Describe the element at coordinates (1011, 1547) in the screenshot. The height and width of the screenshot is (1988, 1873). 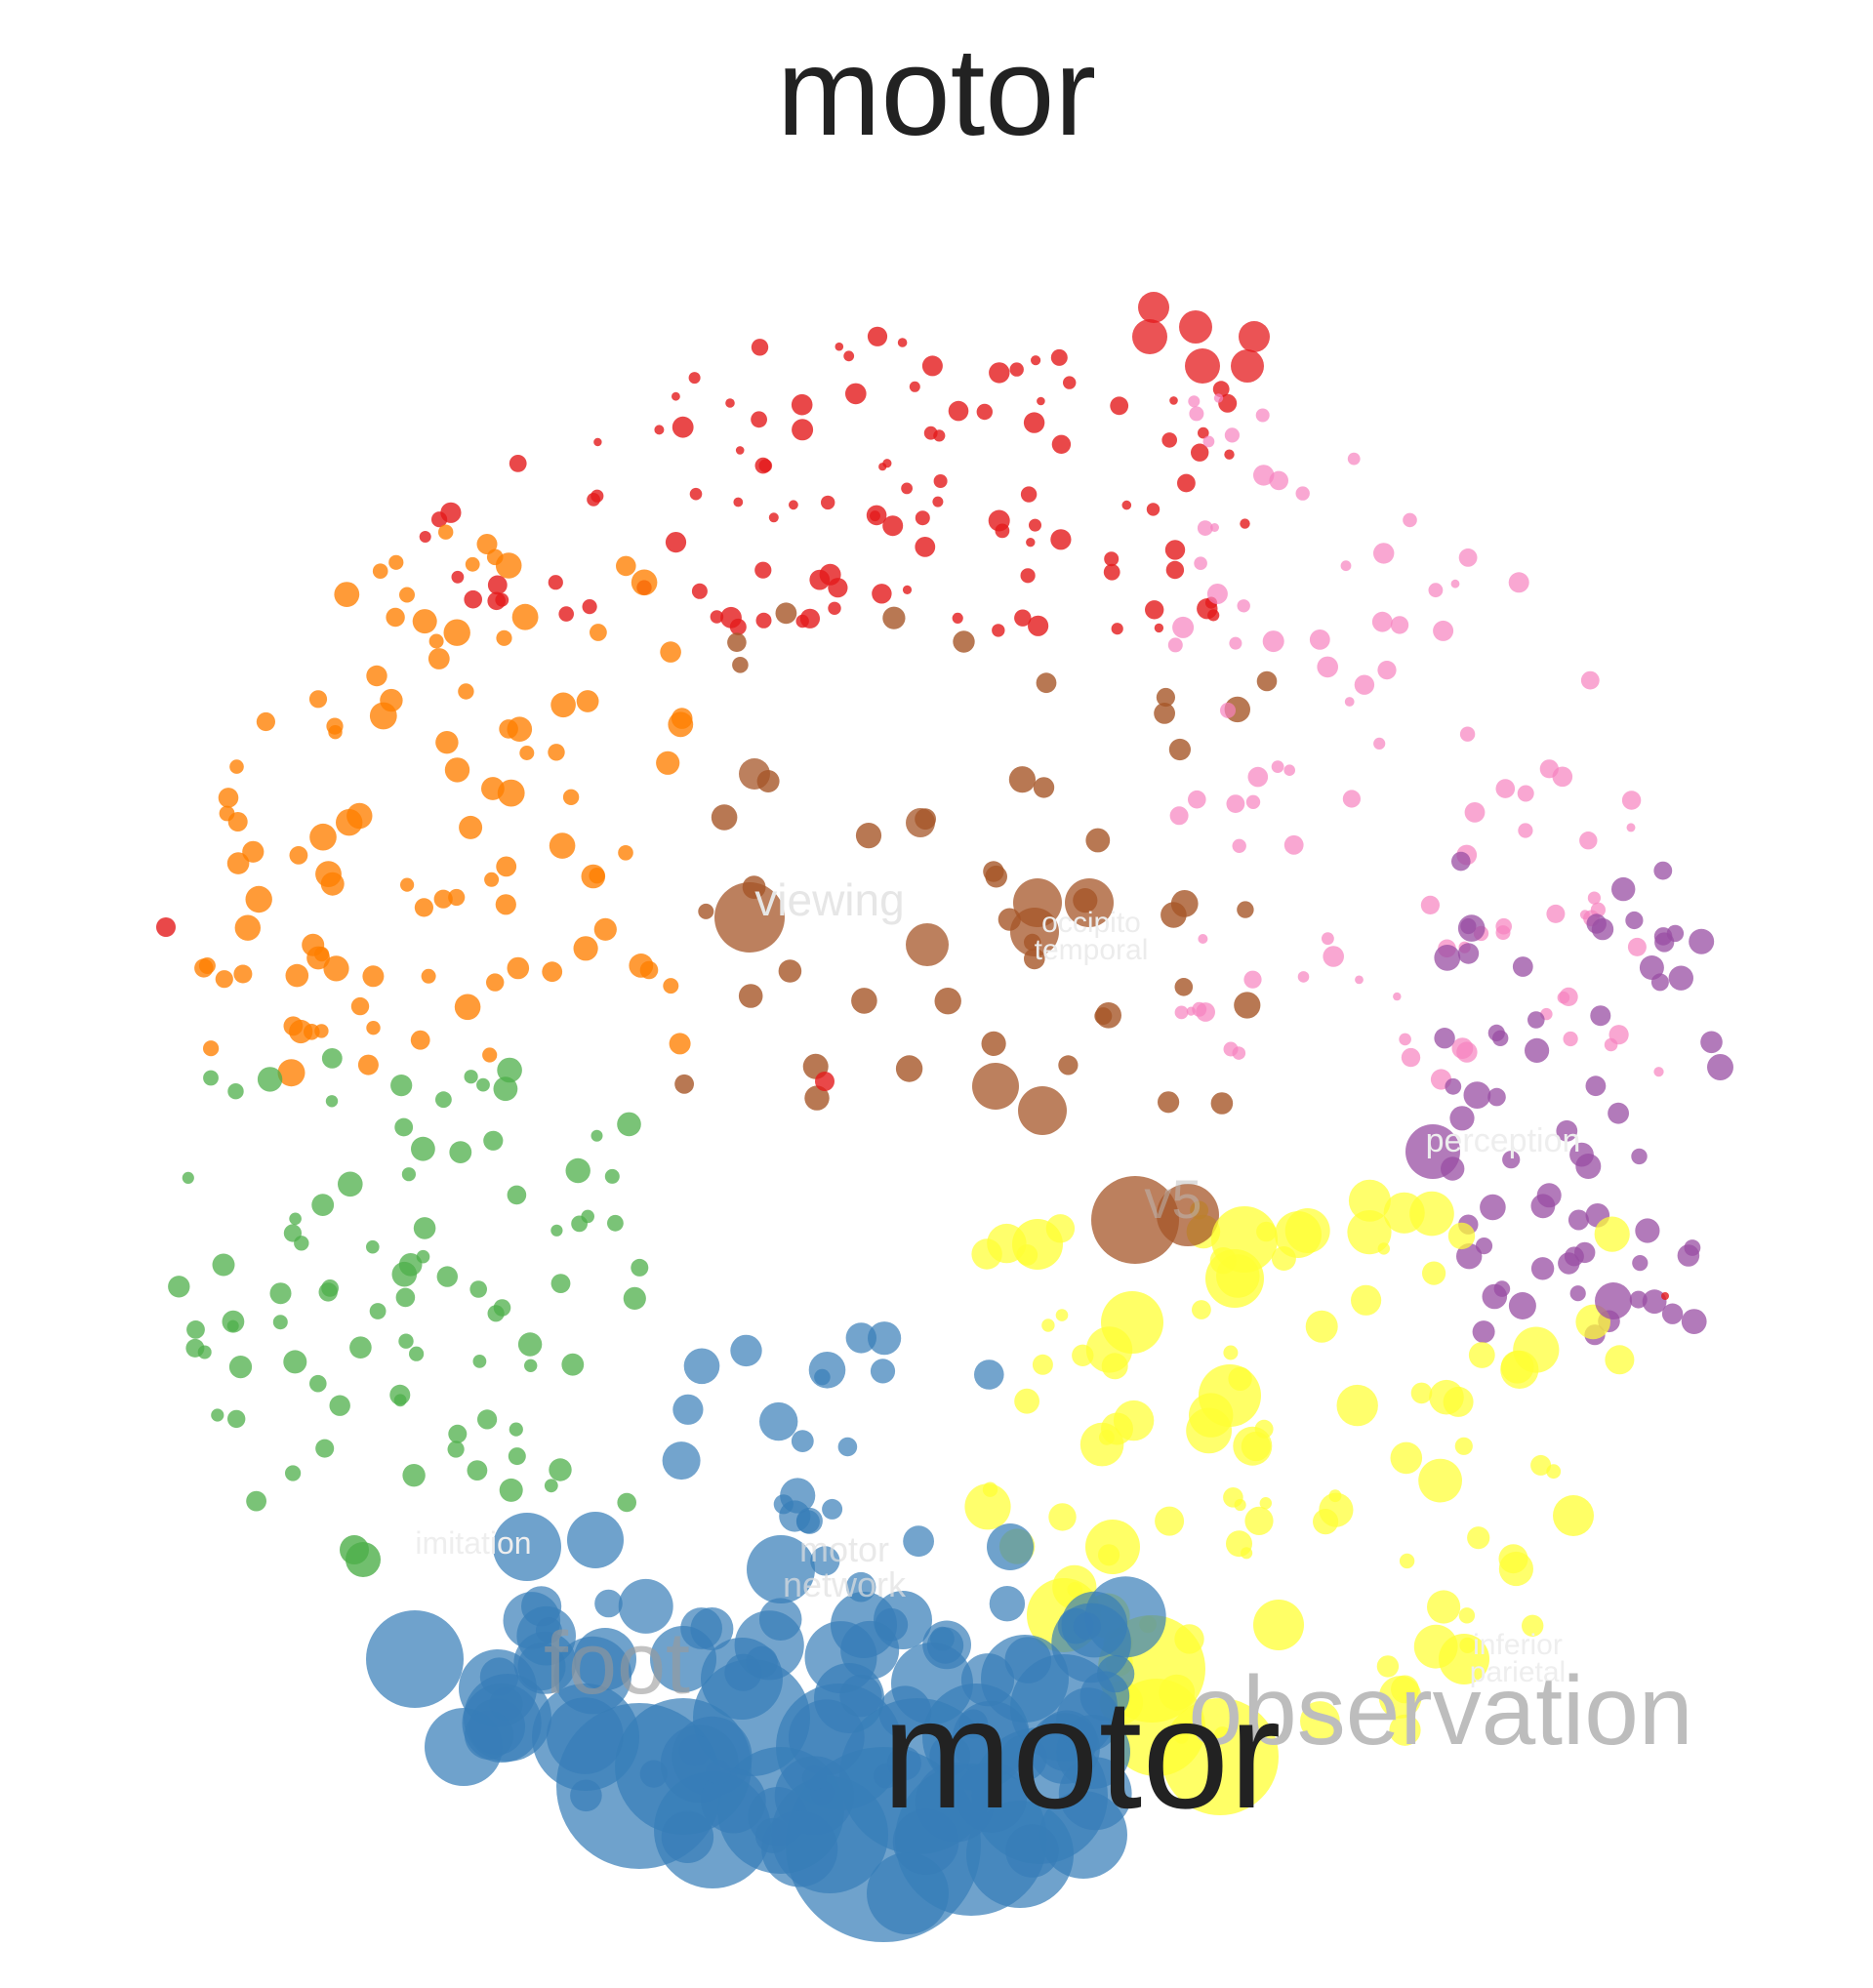
I see `bubble-blue-large` at that location.